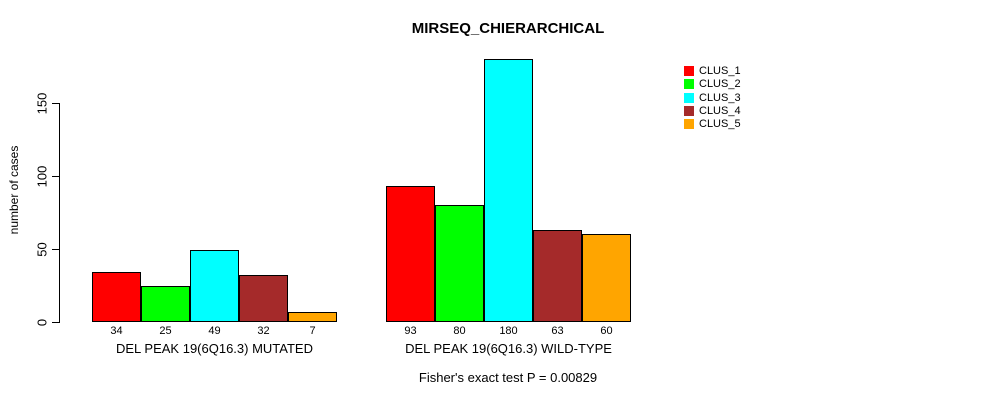  What do you see at coordinates (312, 331) in the screenshot?
I see `bar-value-label: 7` at bounding box center [312, 331].